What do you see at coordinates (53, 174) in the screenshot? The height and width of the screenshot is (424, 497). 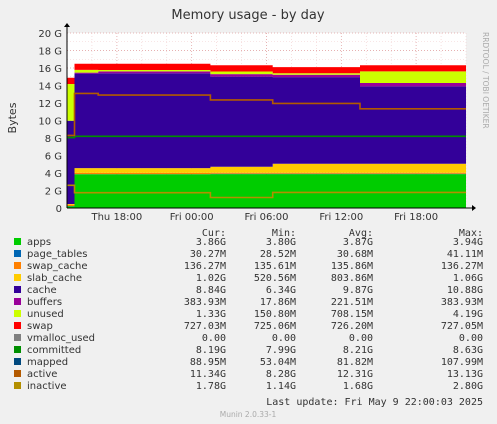 I see `y-tick-label: 4 G` at bounding box center [53, 174].